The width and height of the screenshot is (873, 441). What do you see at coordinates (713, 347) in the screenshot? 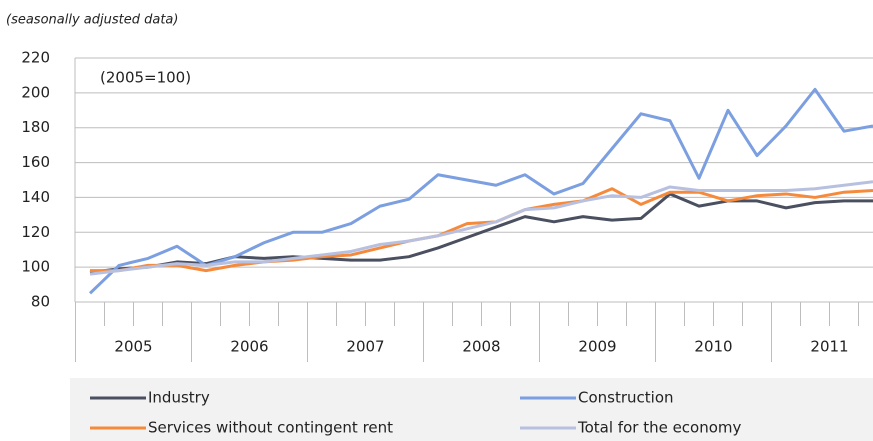
I see `x-tick-label: 2010` at bounding box center [713, 347].